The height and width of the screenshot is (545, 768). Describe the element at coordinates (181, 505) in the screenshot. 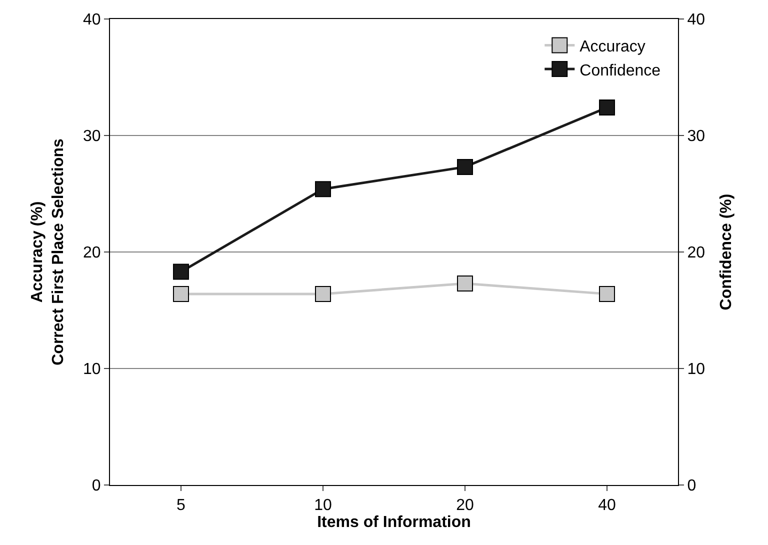

I see `x-tick-label: 5` at that location.